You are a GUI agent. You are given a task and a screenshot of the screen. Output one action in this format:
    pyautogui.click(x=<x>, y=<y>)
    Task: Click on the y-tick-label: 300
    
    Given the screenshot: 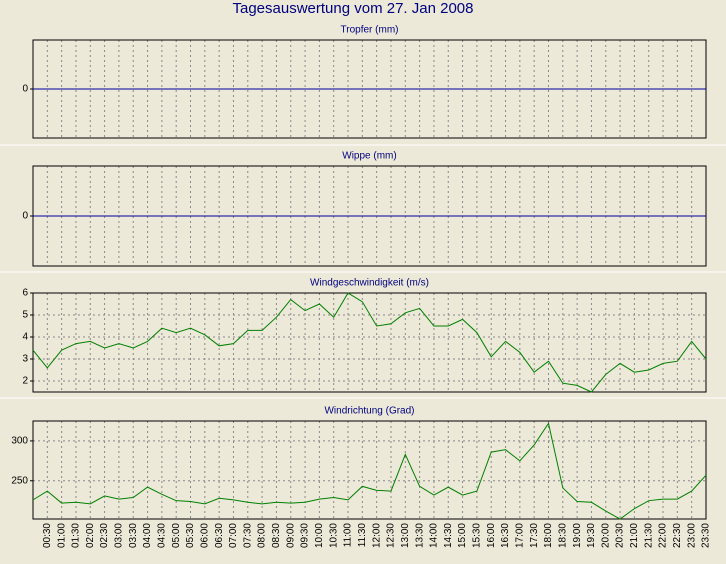 What is the action you would take?
    pyautogui.click(x=19, y=441)
    